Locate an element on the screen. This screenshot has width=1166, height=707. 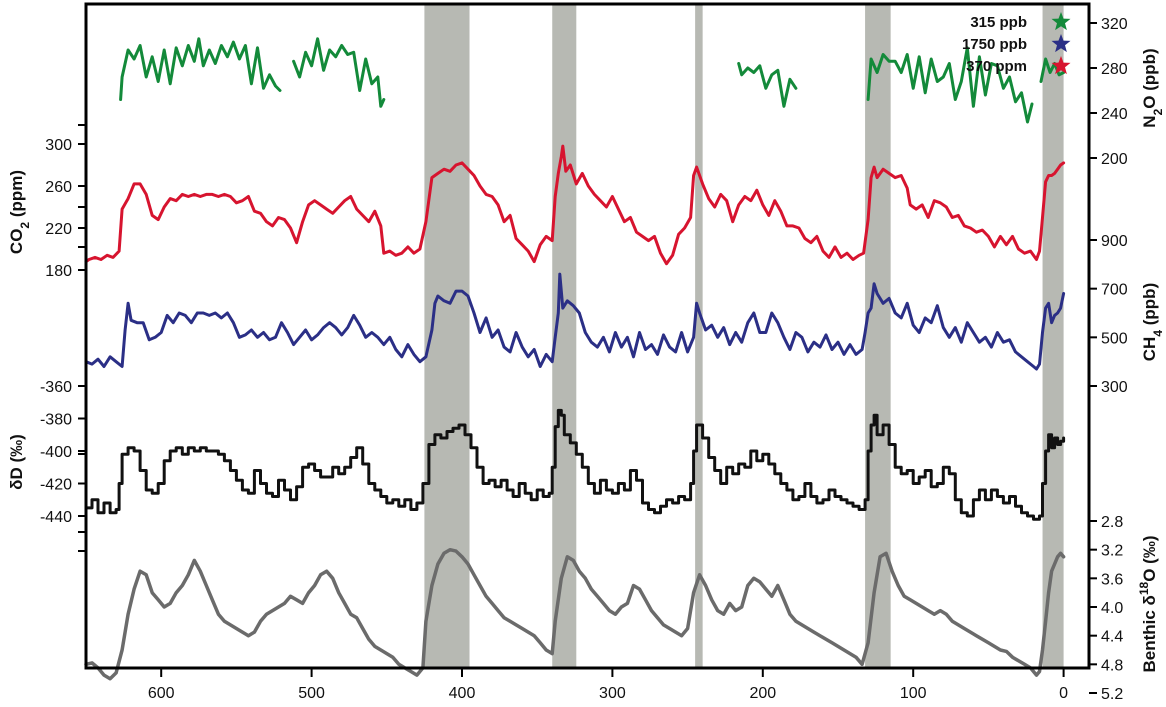
co2-series is located at coordinates (575, 205).